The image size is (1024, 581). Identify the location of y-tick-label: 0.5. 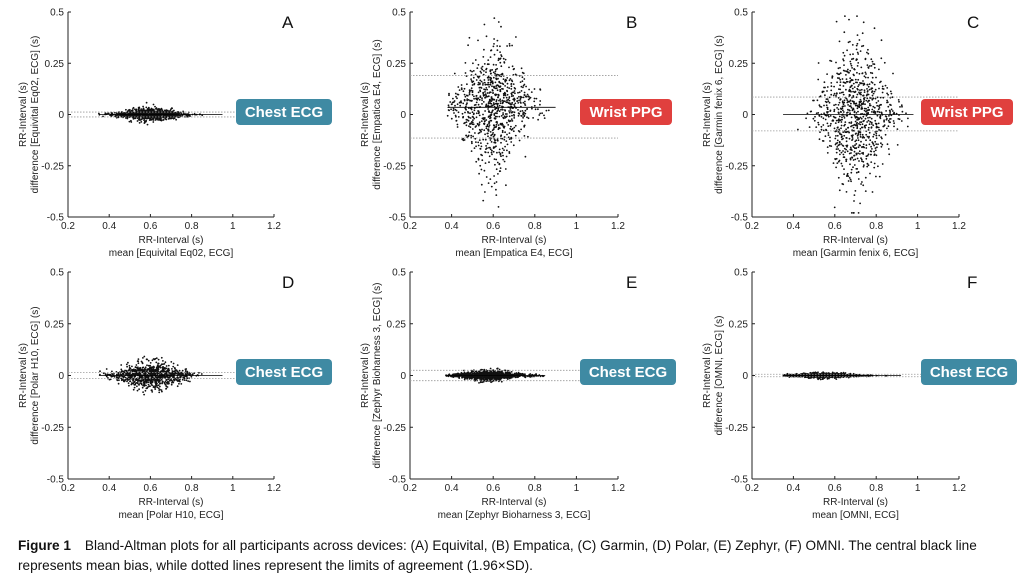
(399, 13).